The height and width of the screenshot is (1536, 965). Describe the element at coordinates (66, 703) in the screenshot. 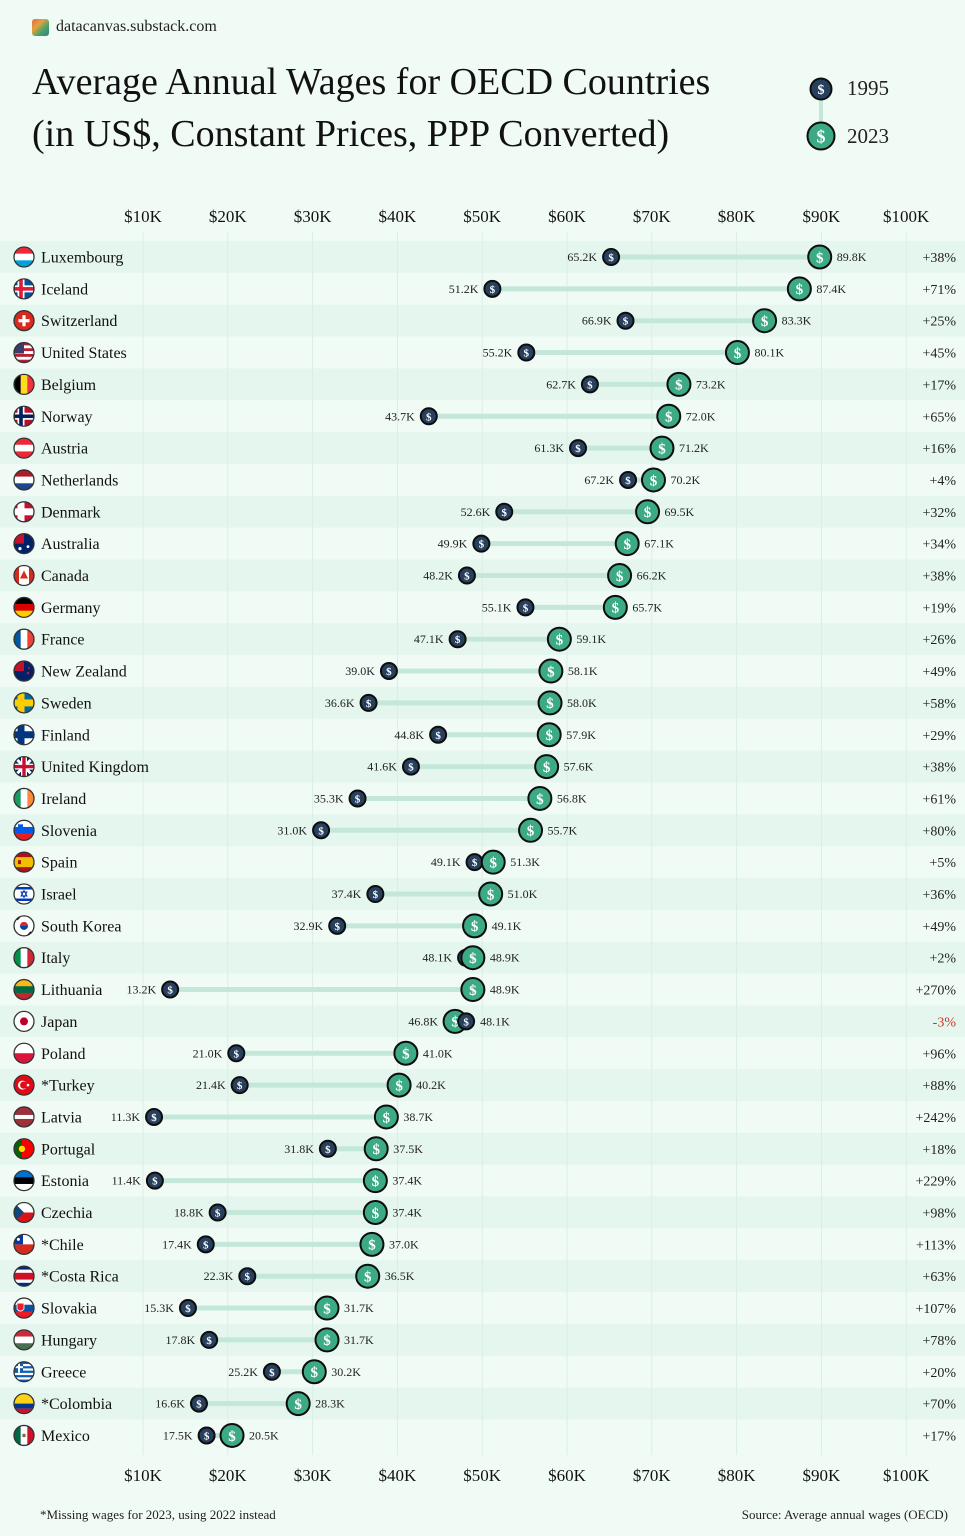

I see `country-label: Sweden` at that location.